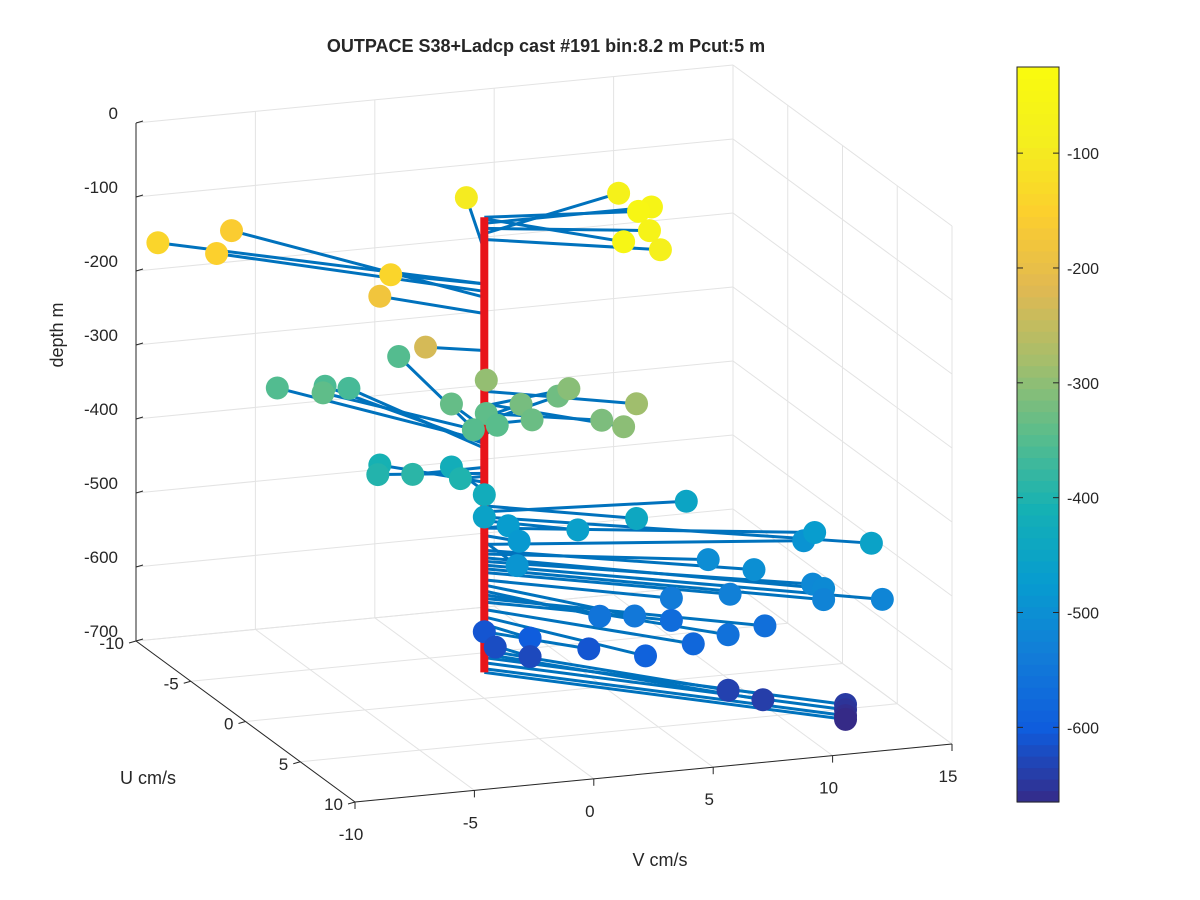  Describe the element at coordinates (1083, 154) in the screenshot. I see `colorbar-tick-label: -100` at that location.